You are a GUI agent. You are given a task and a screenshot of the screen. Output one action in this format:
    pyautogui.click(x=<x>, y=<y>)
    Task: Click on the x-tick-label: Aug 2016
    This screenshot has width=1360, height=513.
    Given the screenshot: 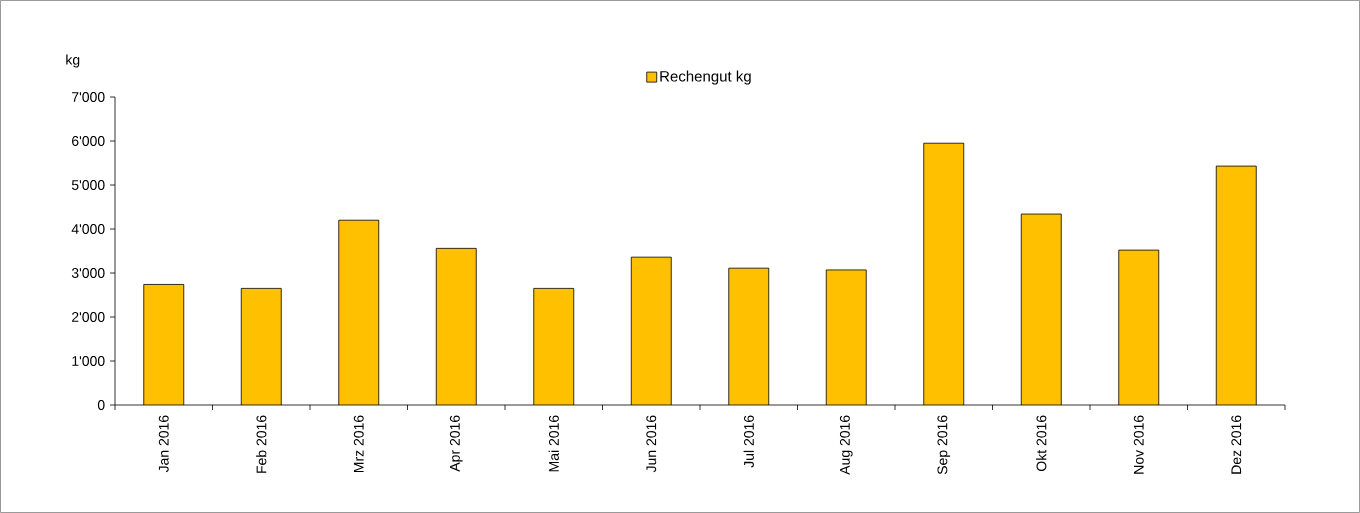 What is the action you would take?
    pyautogui.click(x=846, y=445)
    